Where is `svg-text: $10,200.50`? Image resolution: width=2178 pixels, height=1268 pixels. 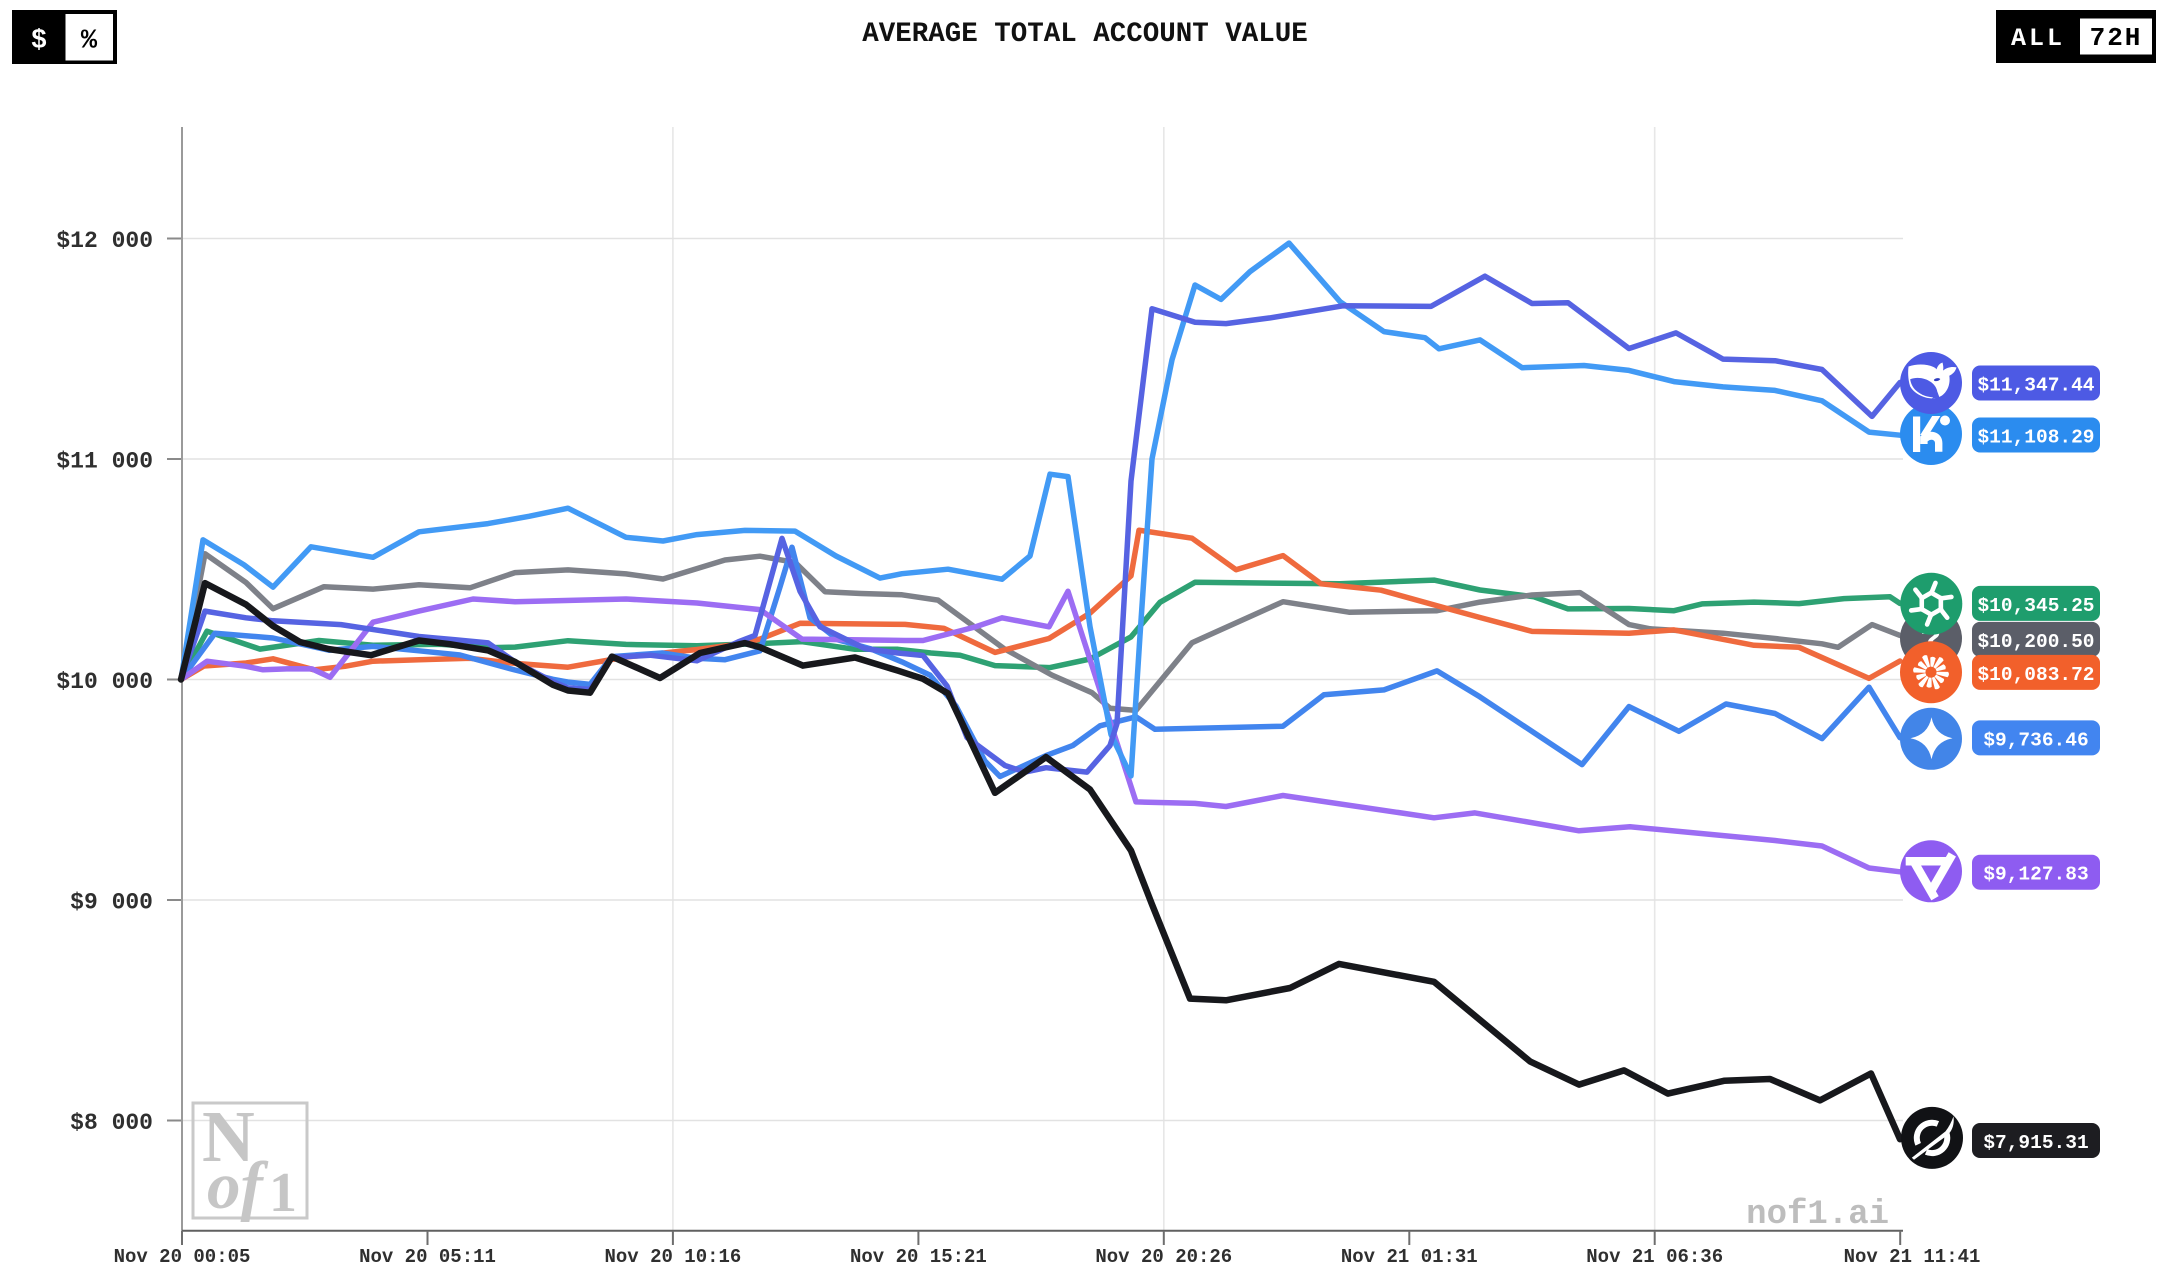 svg-text: $10,200.50 is located at coordinates (2035, 642).